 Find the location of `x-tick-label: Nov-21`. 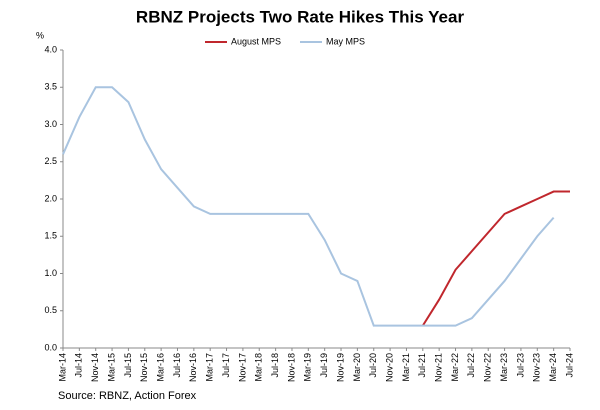

x-tick-label: Nov-21 is located at coordinates (439, 367).